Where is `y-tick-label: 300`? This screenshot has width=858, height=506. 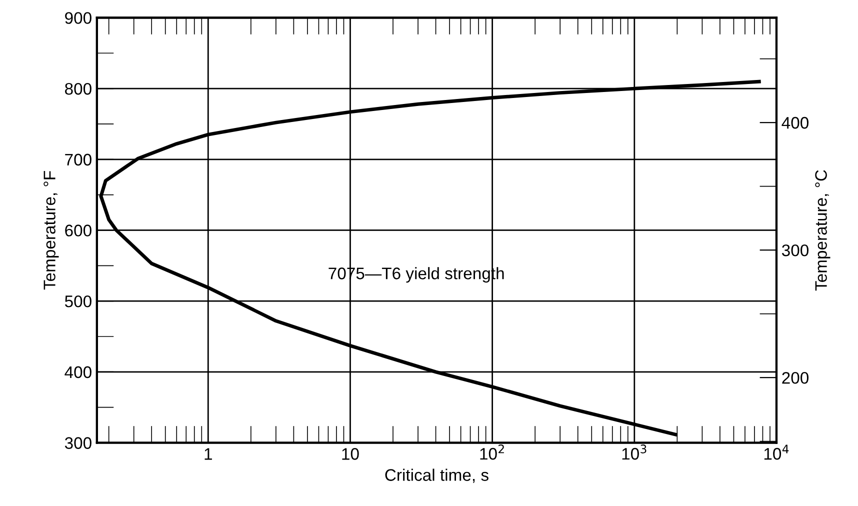
y-tick-label: 300 is located at coordinates (78, 443).